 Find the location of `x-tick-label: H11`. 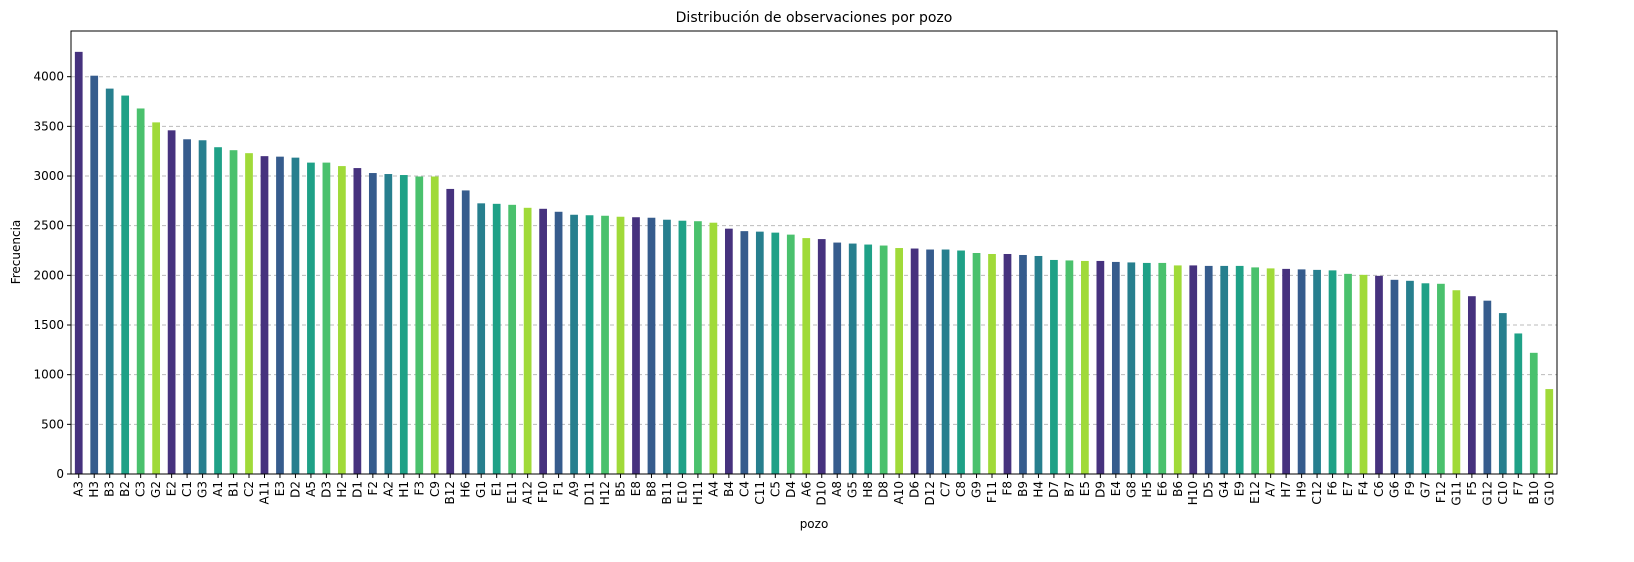

x-tick-label: H11 is located at coordinates (698, 493).